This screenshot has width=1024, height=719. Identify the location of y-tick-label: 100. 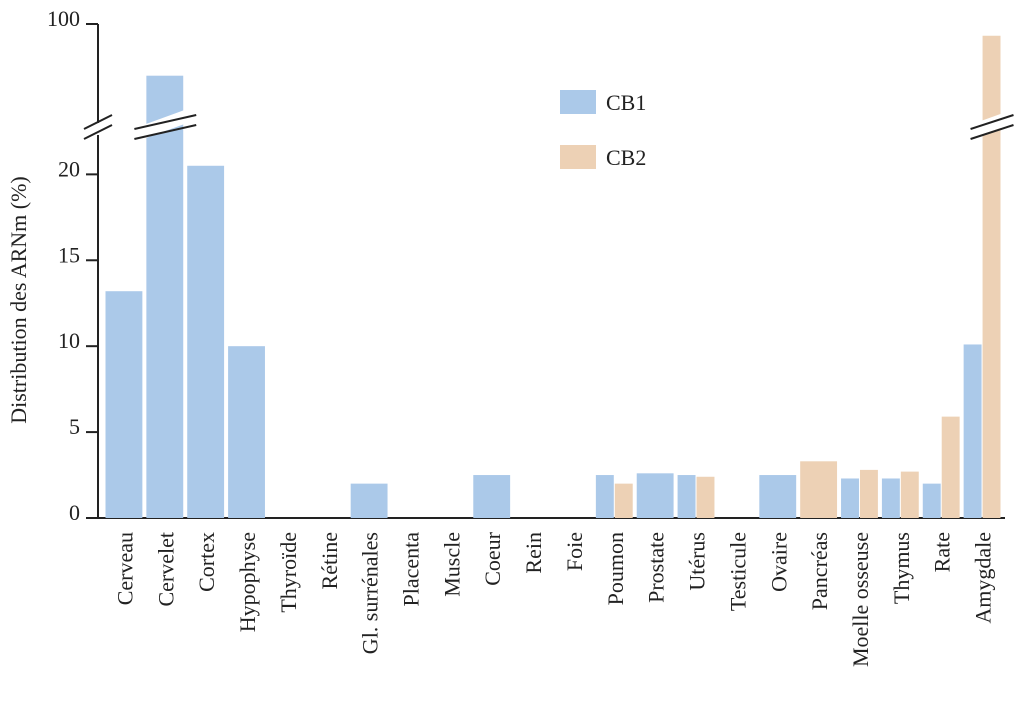
(63, 18).